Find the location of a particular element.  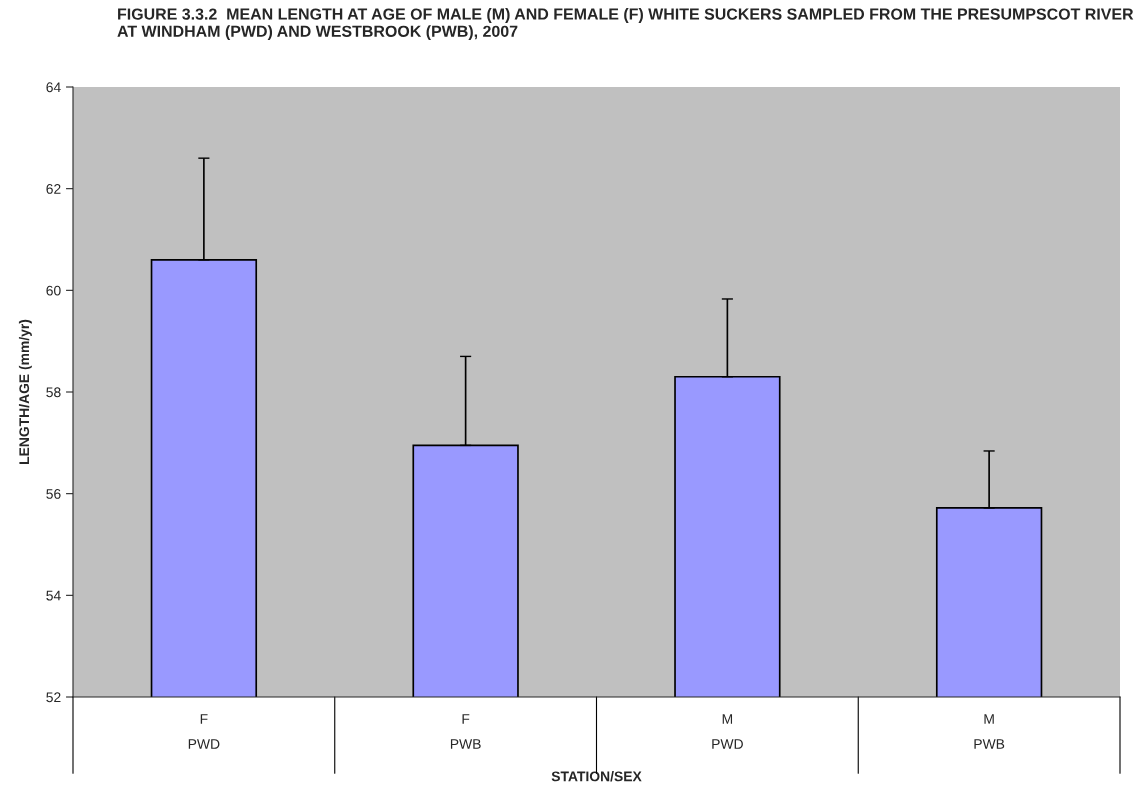

x-tick-label: F PWD is located at coordinates (204, 731).